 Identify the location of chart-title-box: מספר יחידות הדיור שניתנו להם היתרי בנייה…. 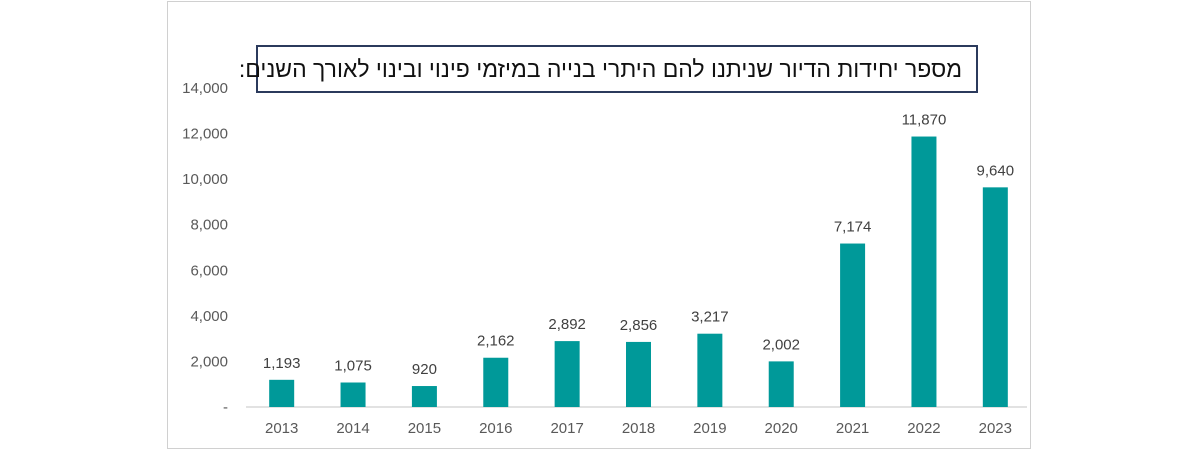
(608, 69).